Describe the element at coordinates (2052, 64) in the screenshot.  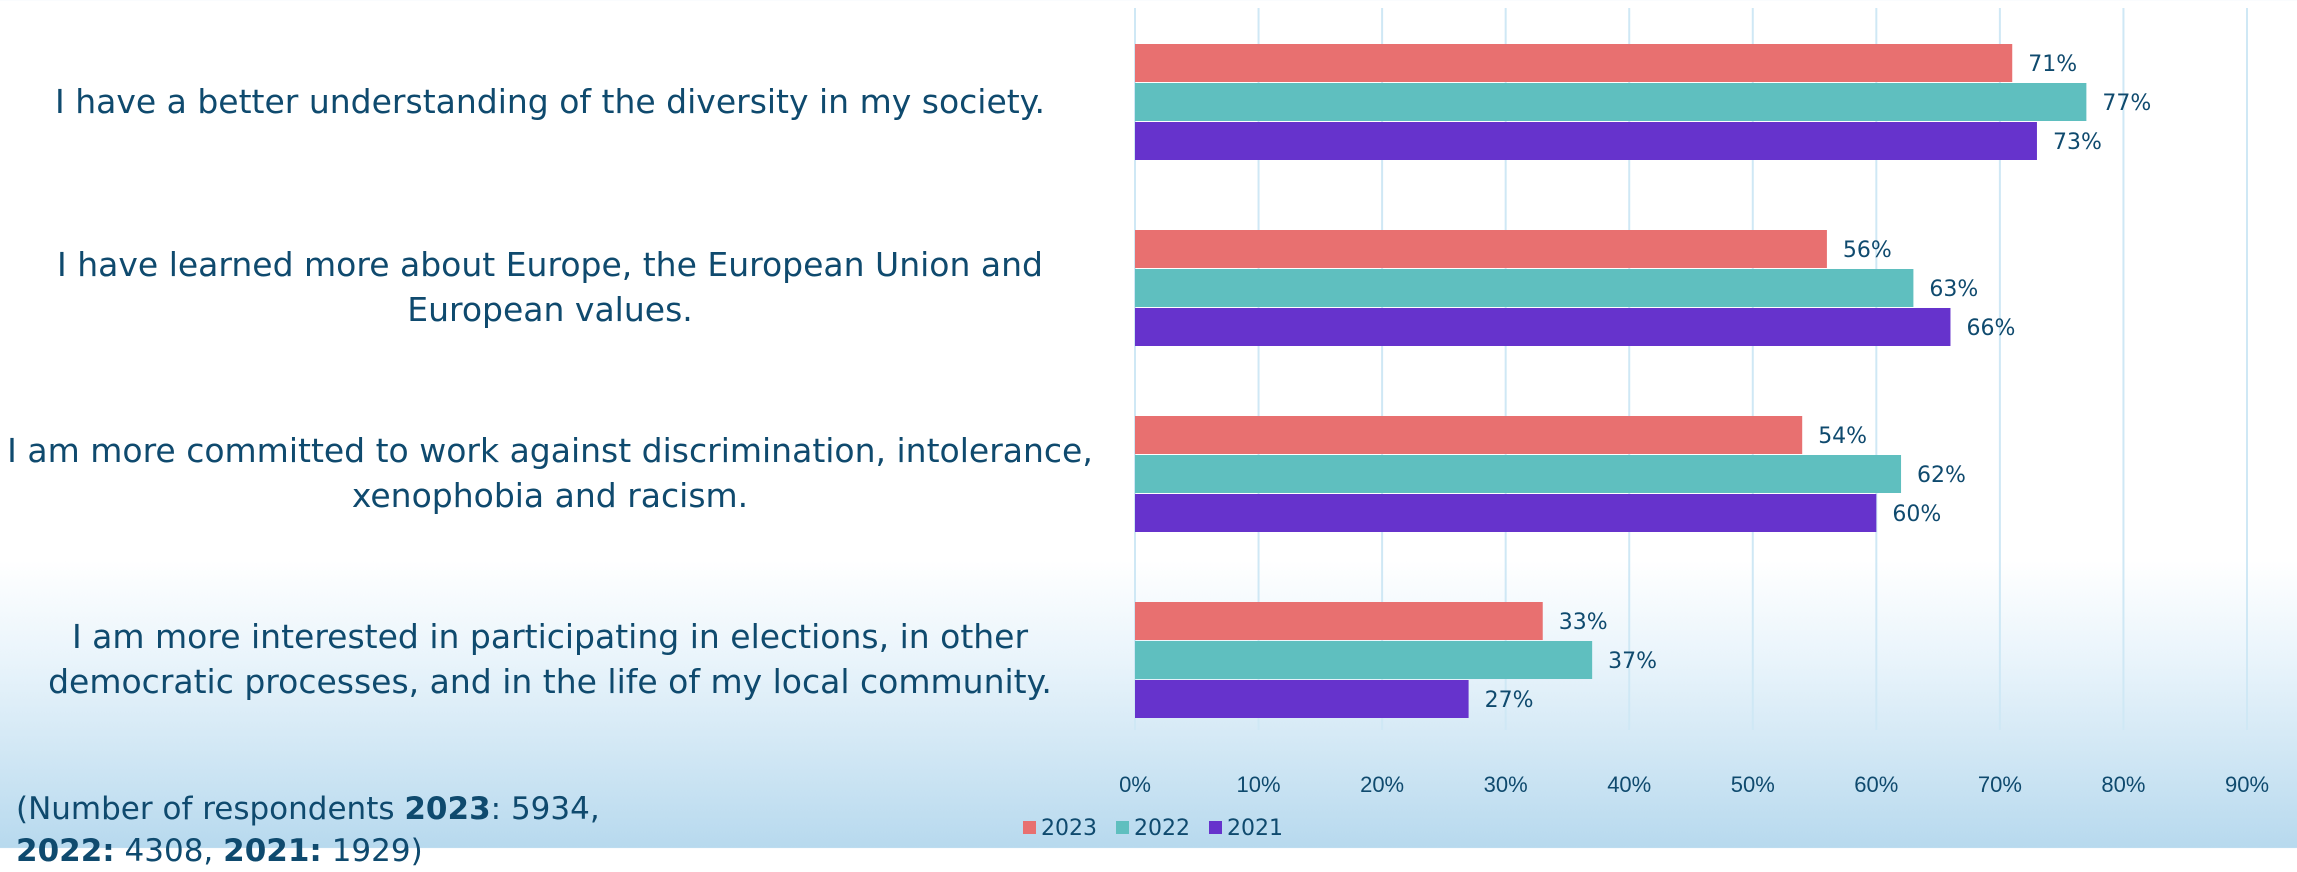
I see `data-label: 71%` at that location.